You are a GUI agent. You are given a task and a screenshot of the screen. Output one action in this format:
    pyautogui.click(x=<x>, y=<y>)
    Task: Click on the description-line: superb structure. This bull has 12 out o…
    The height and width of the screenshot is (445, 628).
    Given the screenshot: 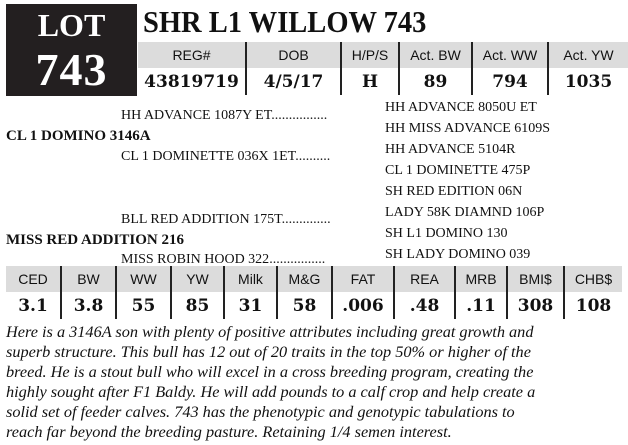 What is the action you would take?
    pyautogui.click(x=268, y=351)
    